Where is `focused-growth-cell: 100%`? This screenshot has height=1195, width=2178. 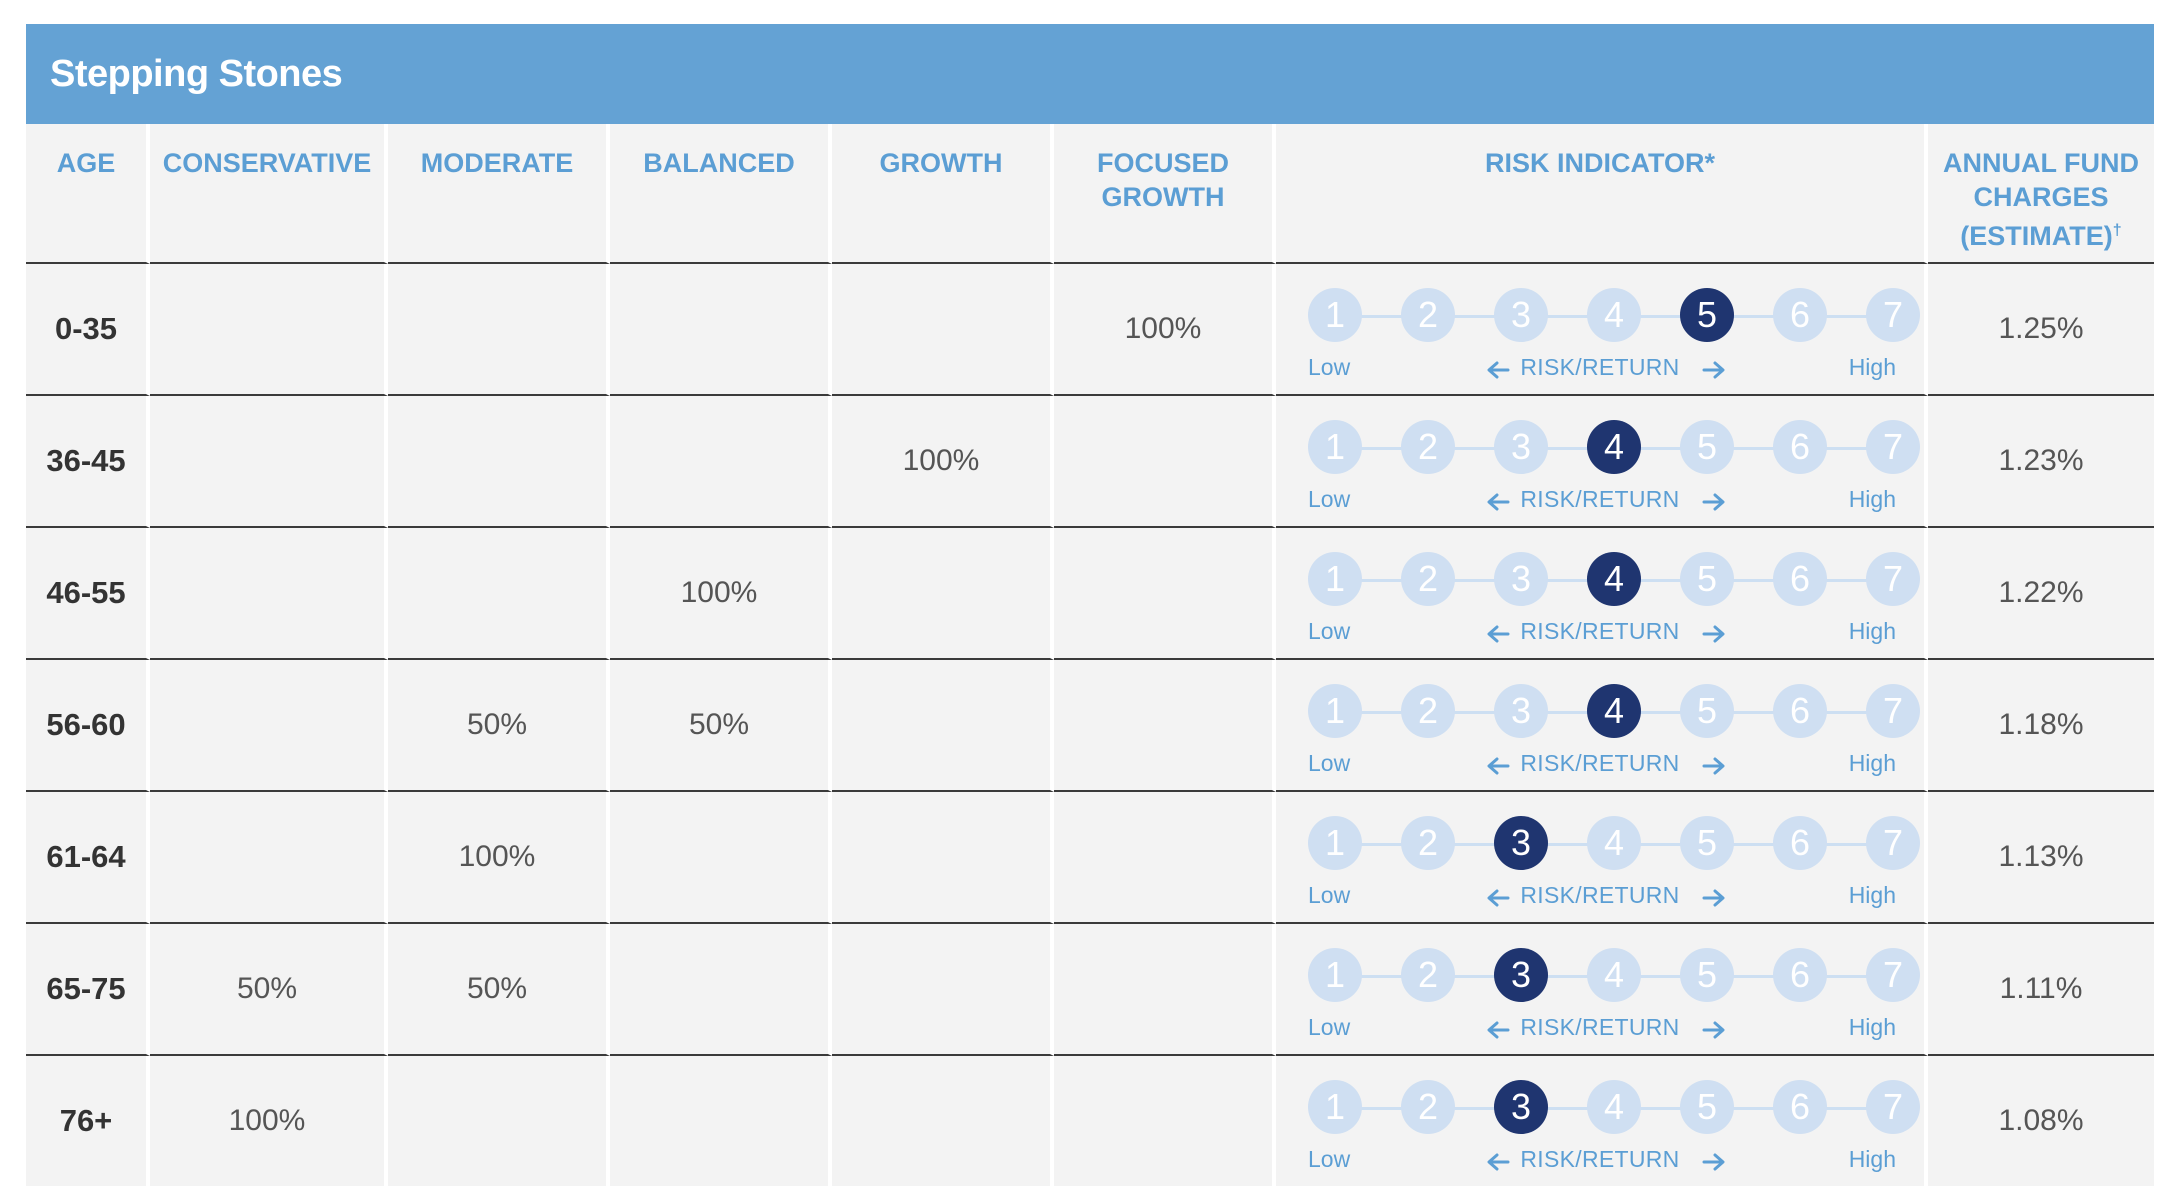
focused-growth-cell: 100% is located at coordinates (1165, 330).